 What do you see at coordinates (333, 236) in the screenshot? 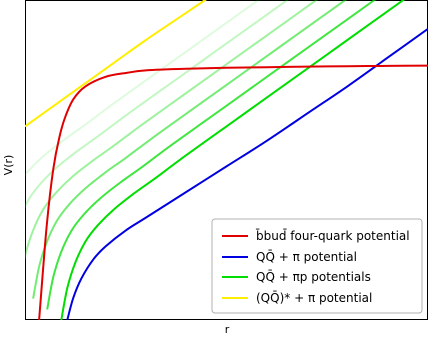
I see `legend-label-four-quark: b̄bud̄ four-quark potential` at bounding box center [333, 236].